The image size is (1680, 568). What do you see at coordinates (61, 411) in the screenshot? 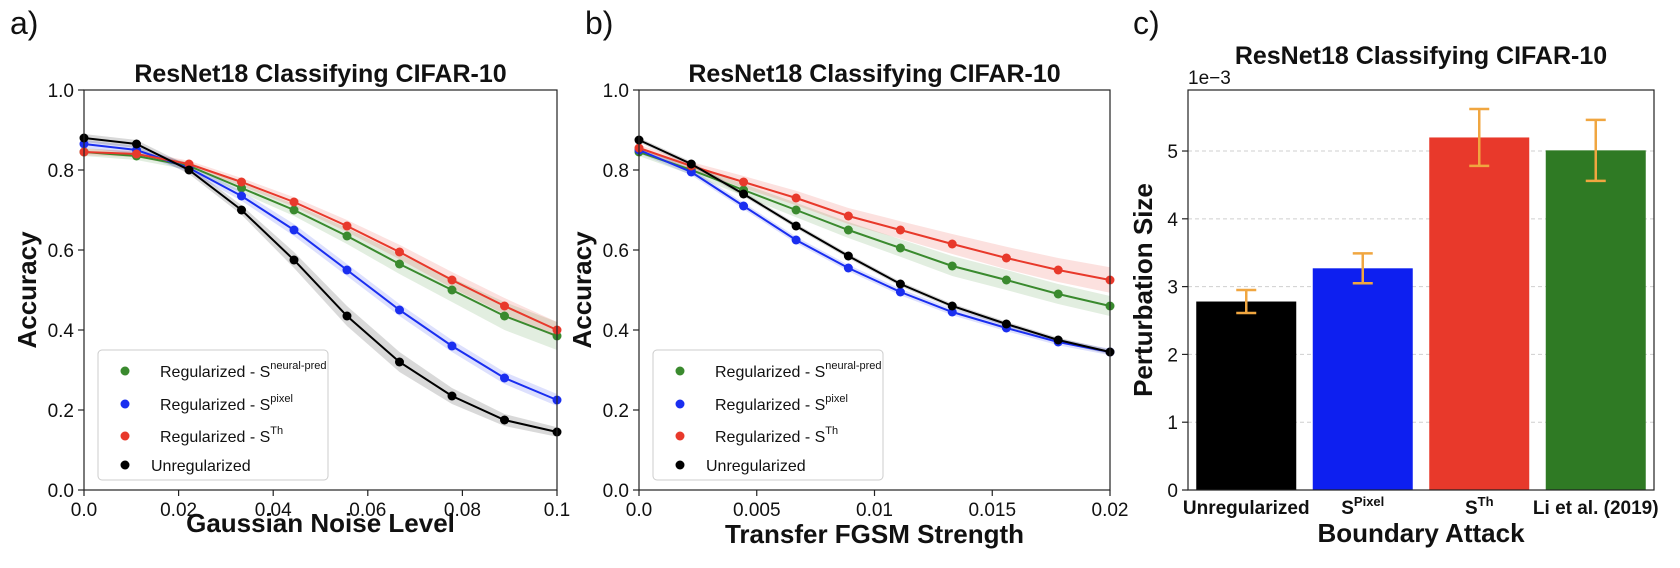
I see `y-tick-label: 0.2` at bounding box center [61, 411].